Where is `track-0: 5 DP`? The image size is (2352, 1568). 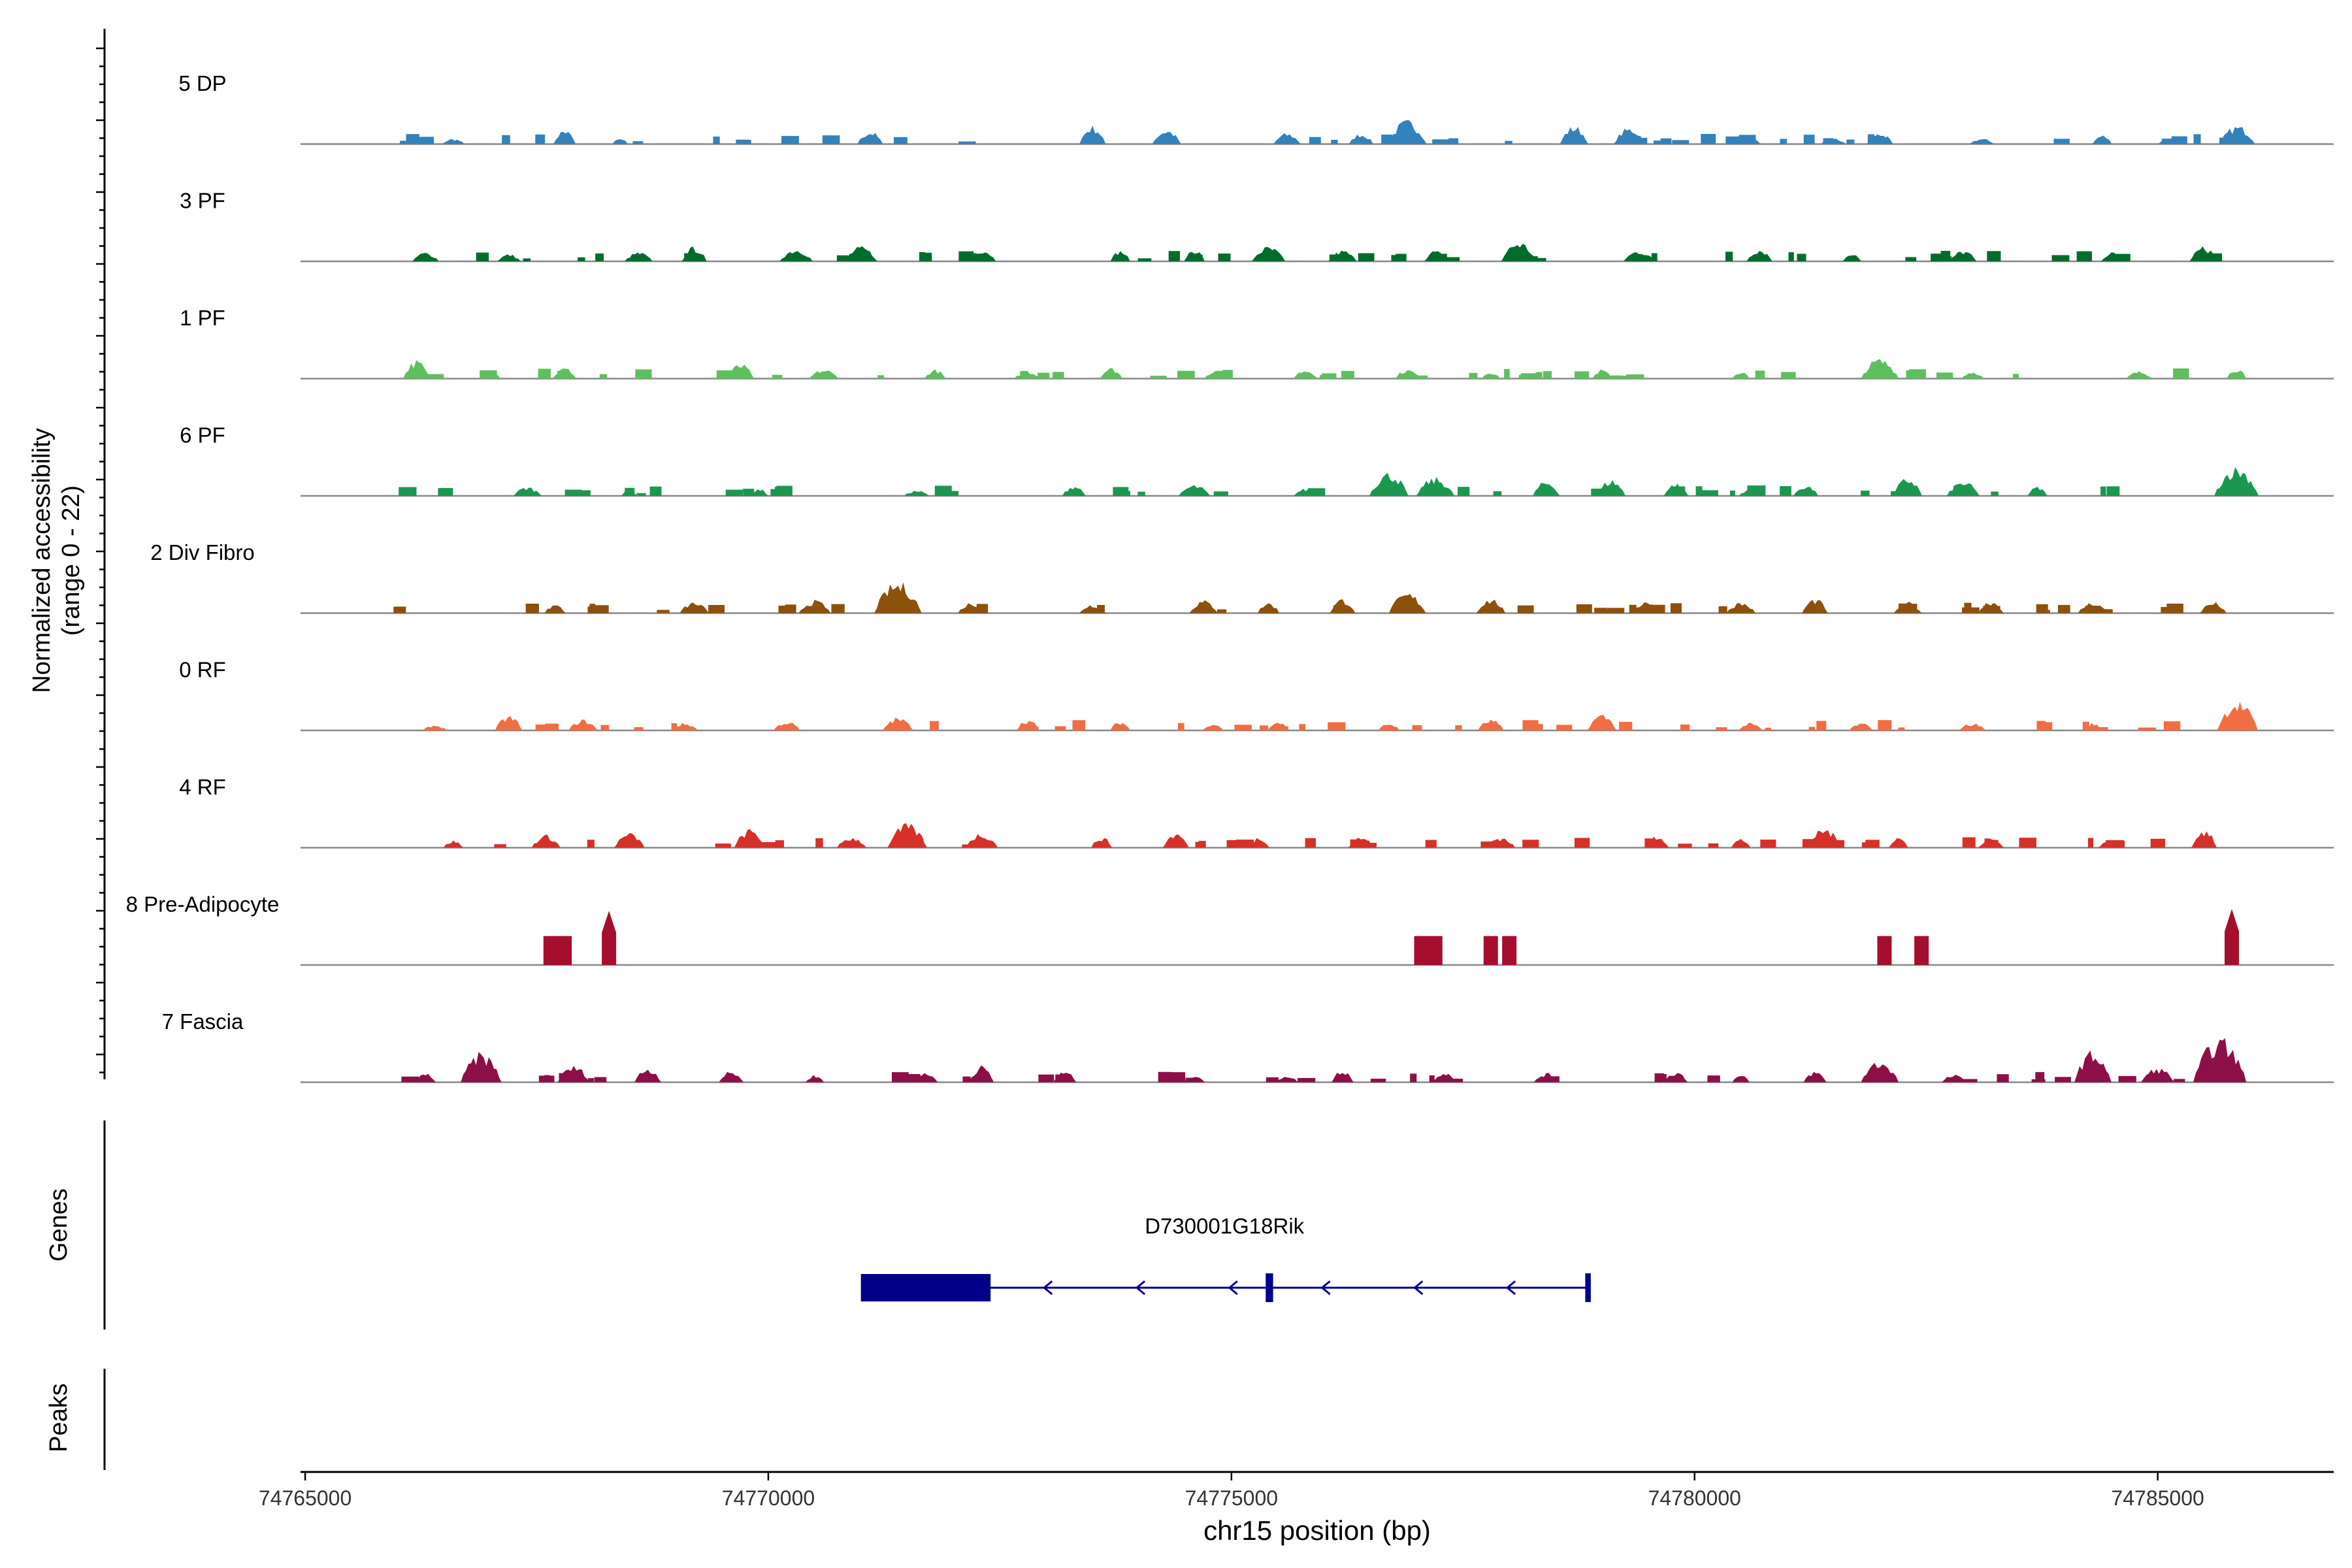 track-0: 5 DP is located at coordinates (1256, 108).